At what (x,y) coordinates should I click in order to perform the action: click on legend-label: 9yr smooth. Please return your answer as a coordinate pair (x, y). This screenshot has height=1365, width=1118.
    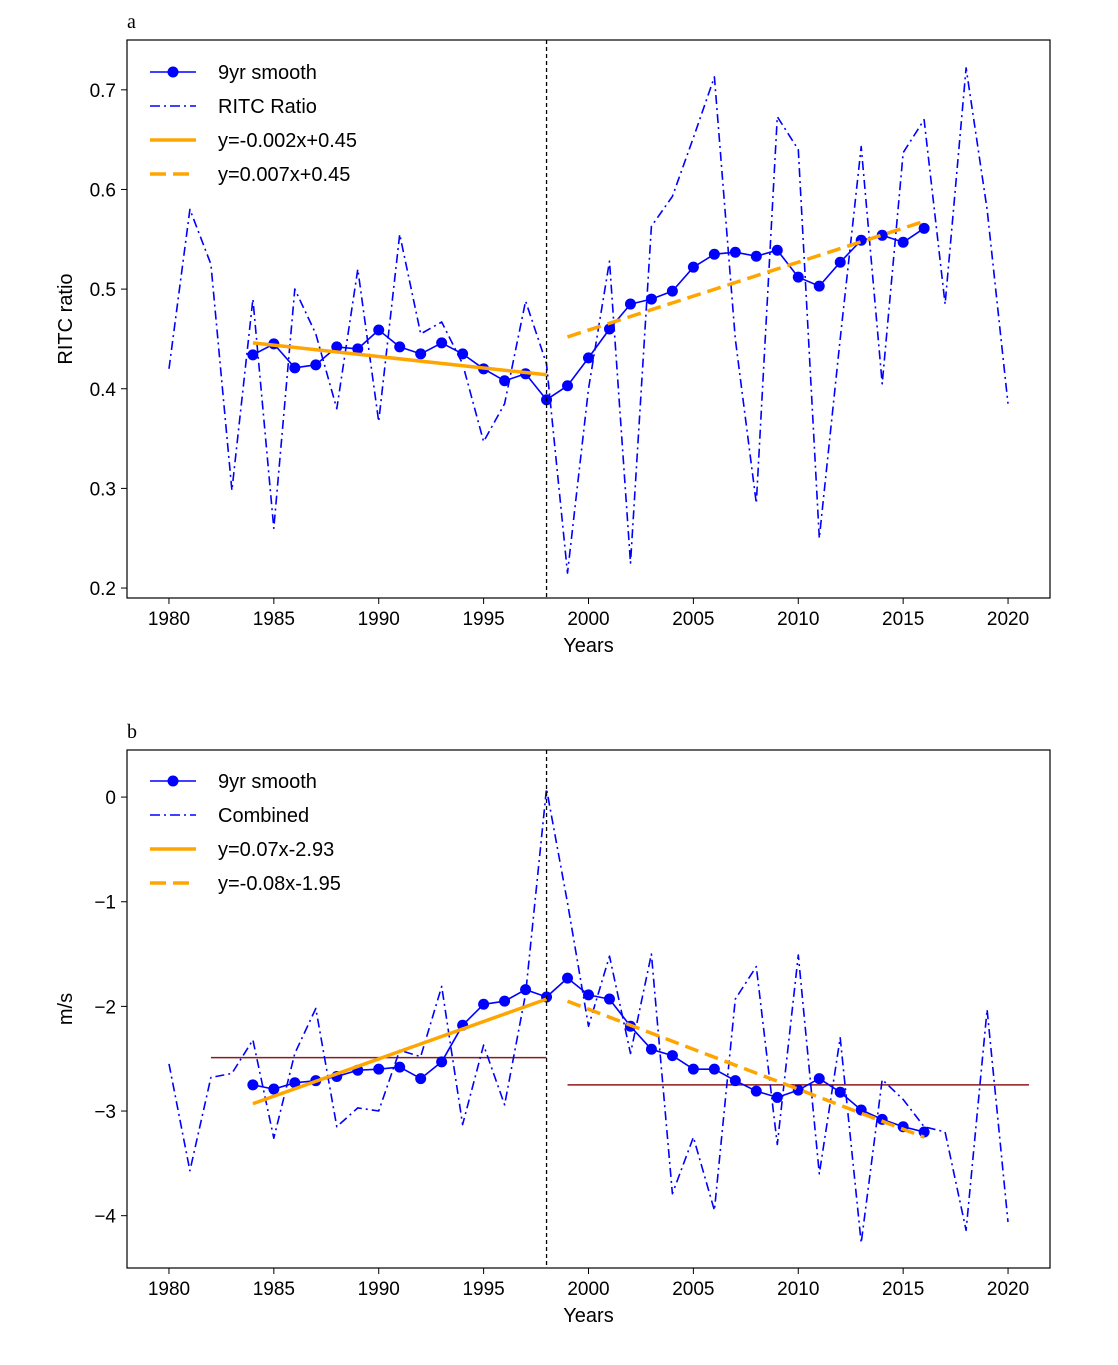
    Looking at the image, I should click on (267, 73).